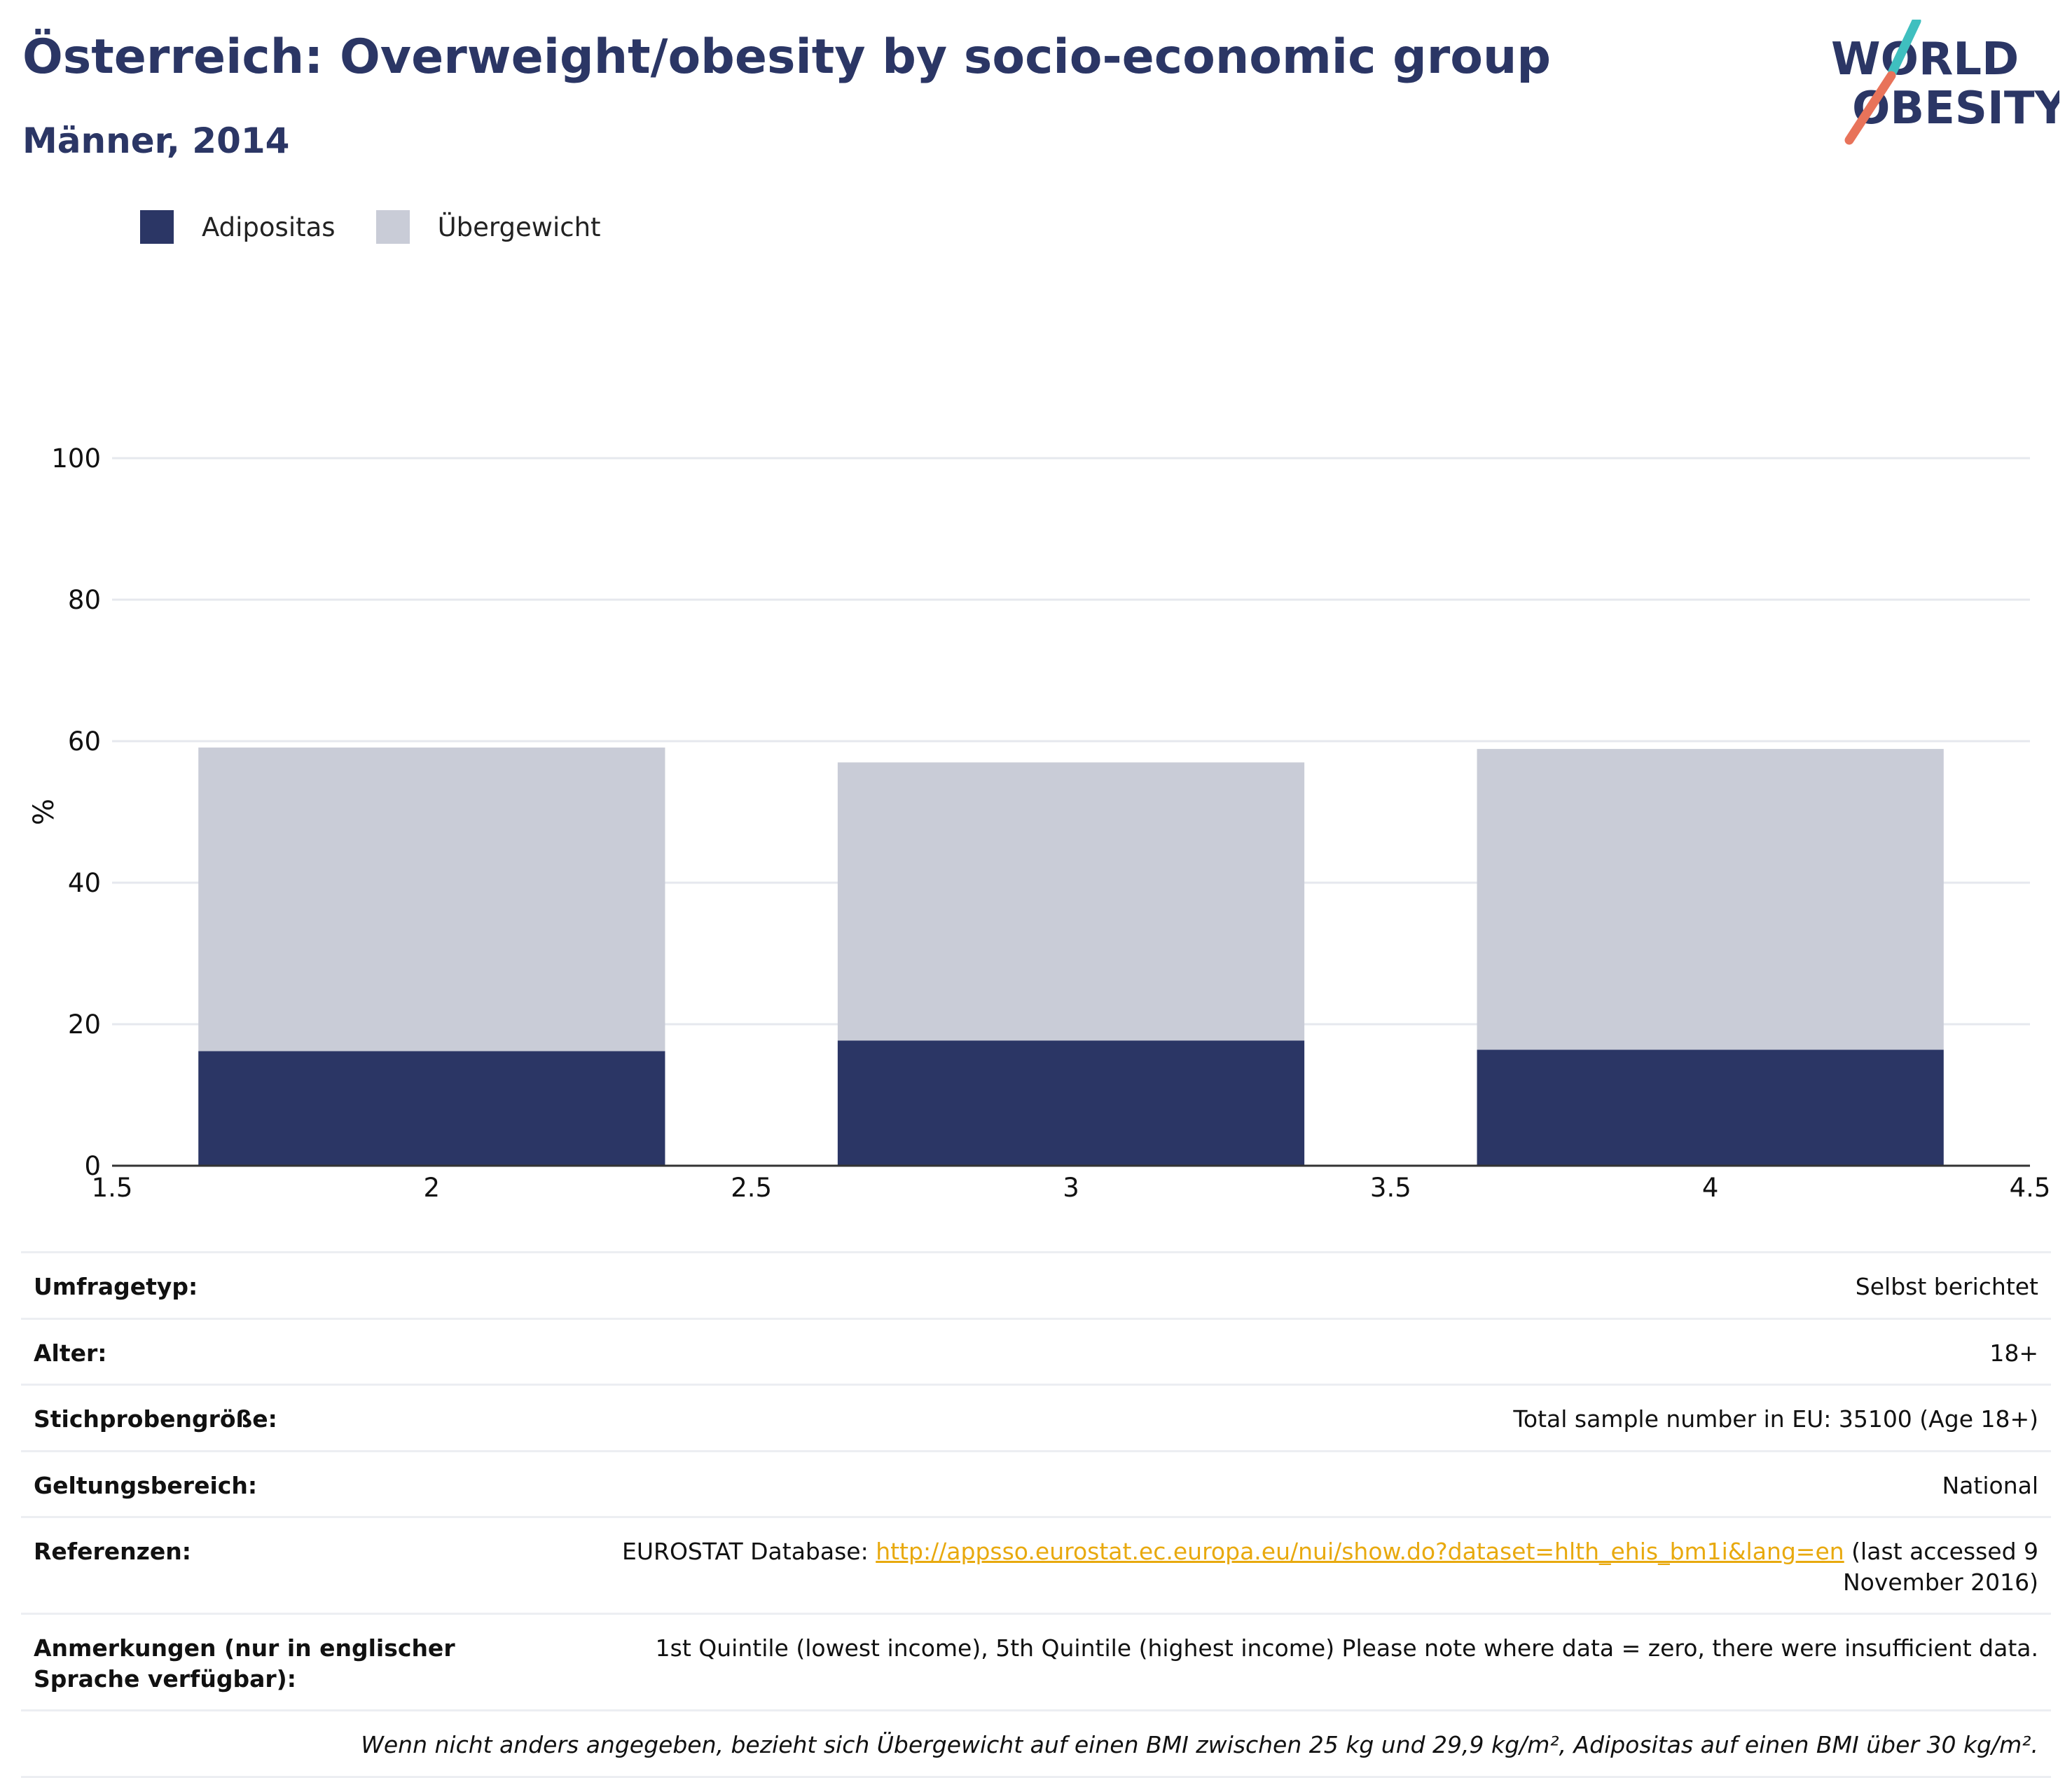 This screenshot has width=2072, height=1778. Describe the element at coordinates (76, 458) in the screenshot. I see `y-tick-label: 100` at that location.